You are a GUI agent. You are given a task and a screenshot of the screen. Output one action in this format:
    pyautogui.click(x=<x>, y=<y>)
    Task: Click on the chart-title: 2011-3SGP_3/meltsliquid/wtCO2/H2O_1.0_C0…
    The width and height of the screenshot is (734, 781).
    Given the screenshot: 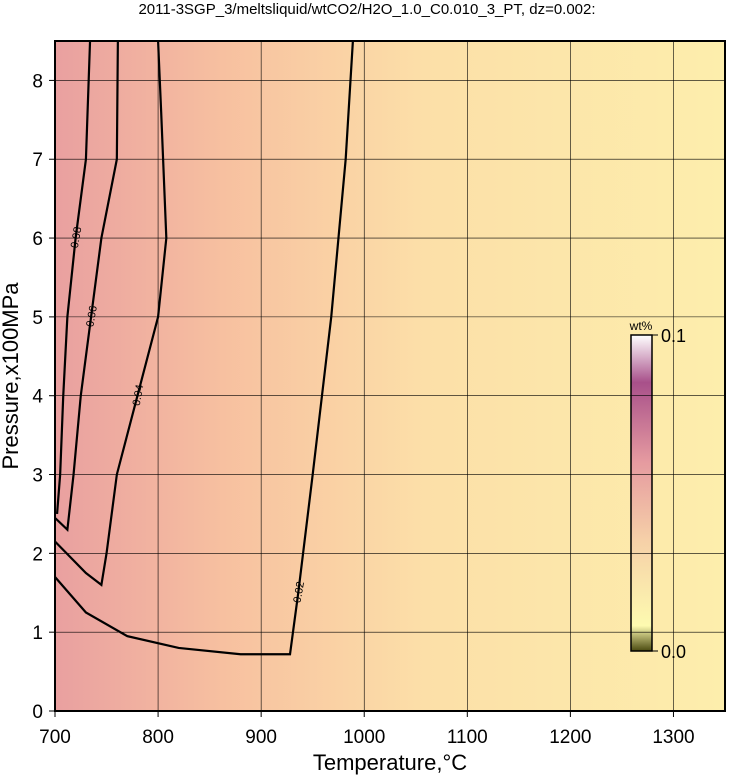 What is the action you would take?
    pyautogui.click(x=366, y=9)
    